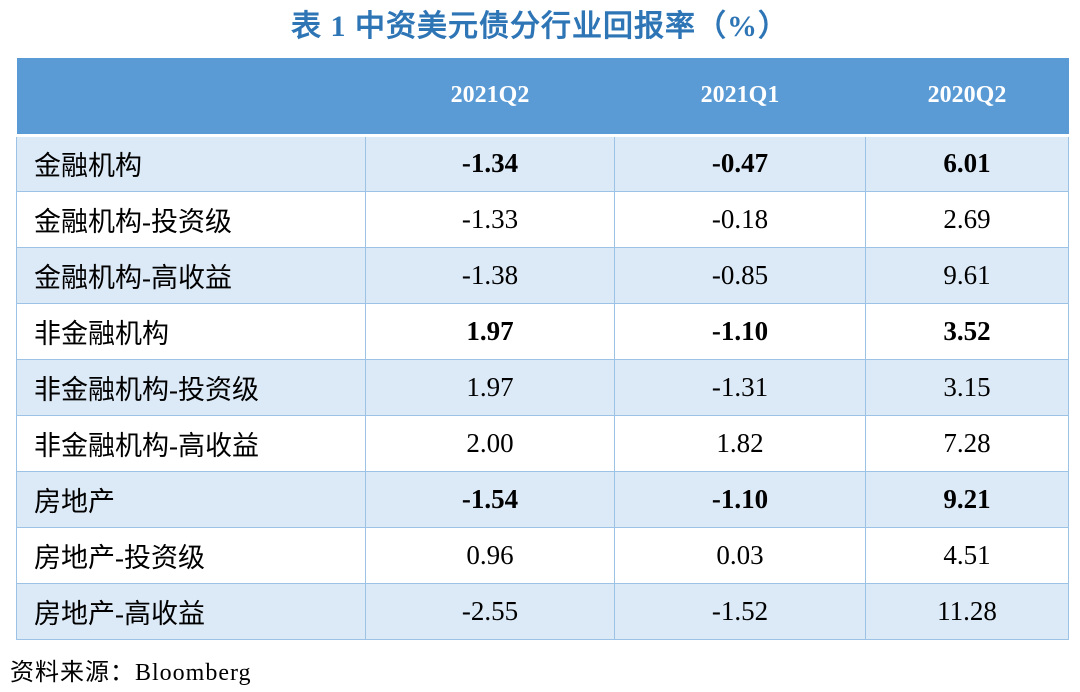 The width and height of the screenshot is (1080, 692). What do you see at coordinates (967, 331) in the screenshot?
I see `cell-value: 3.52` at bounding box center [967, 331].